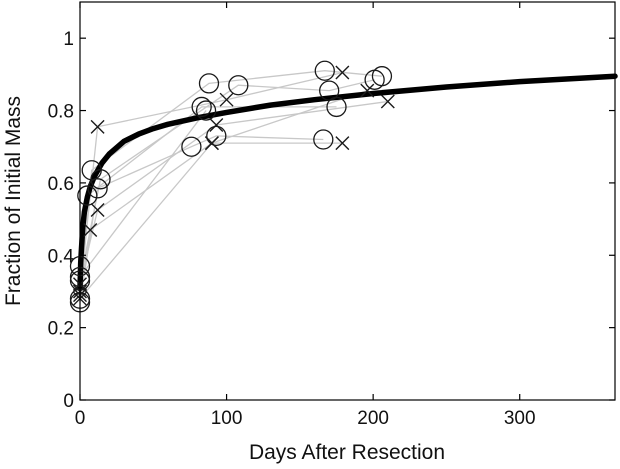 The image size is (620, 469). I want to click on y-tick-label-1: 0.2, so click(61, 329).